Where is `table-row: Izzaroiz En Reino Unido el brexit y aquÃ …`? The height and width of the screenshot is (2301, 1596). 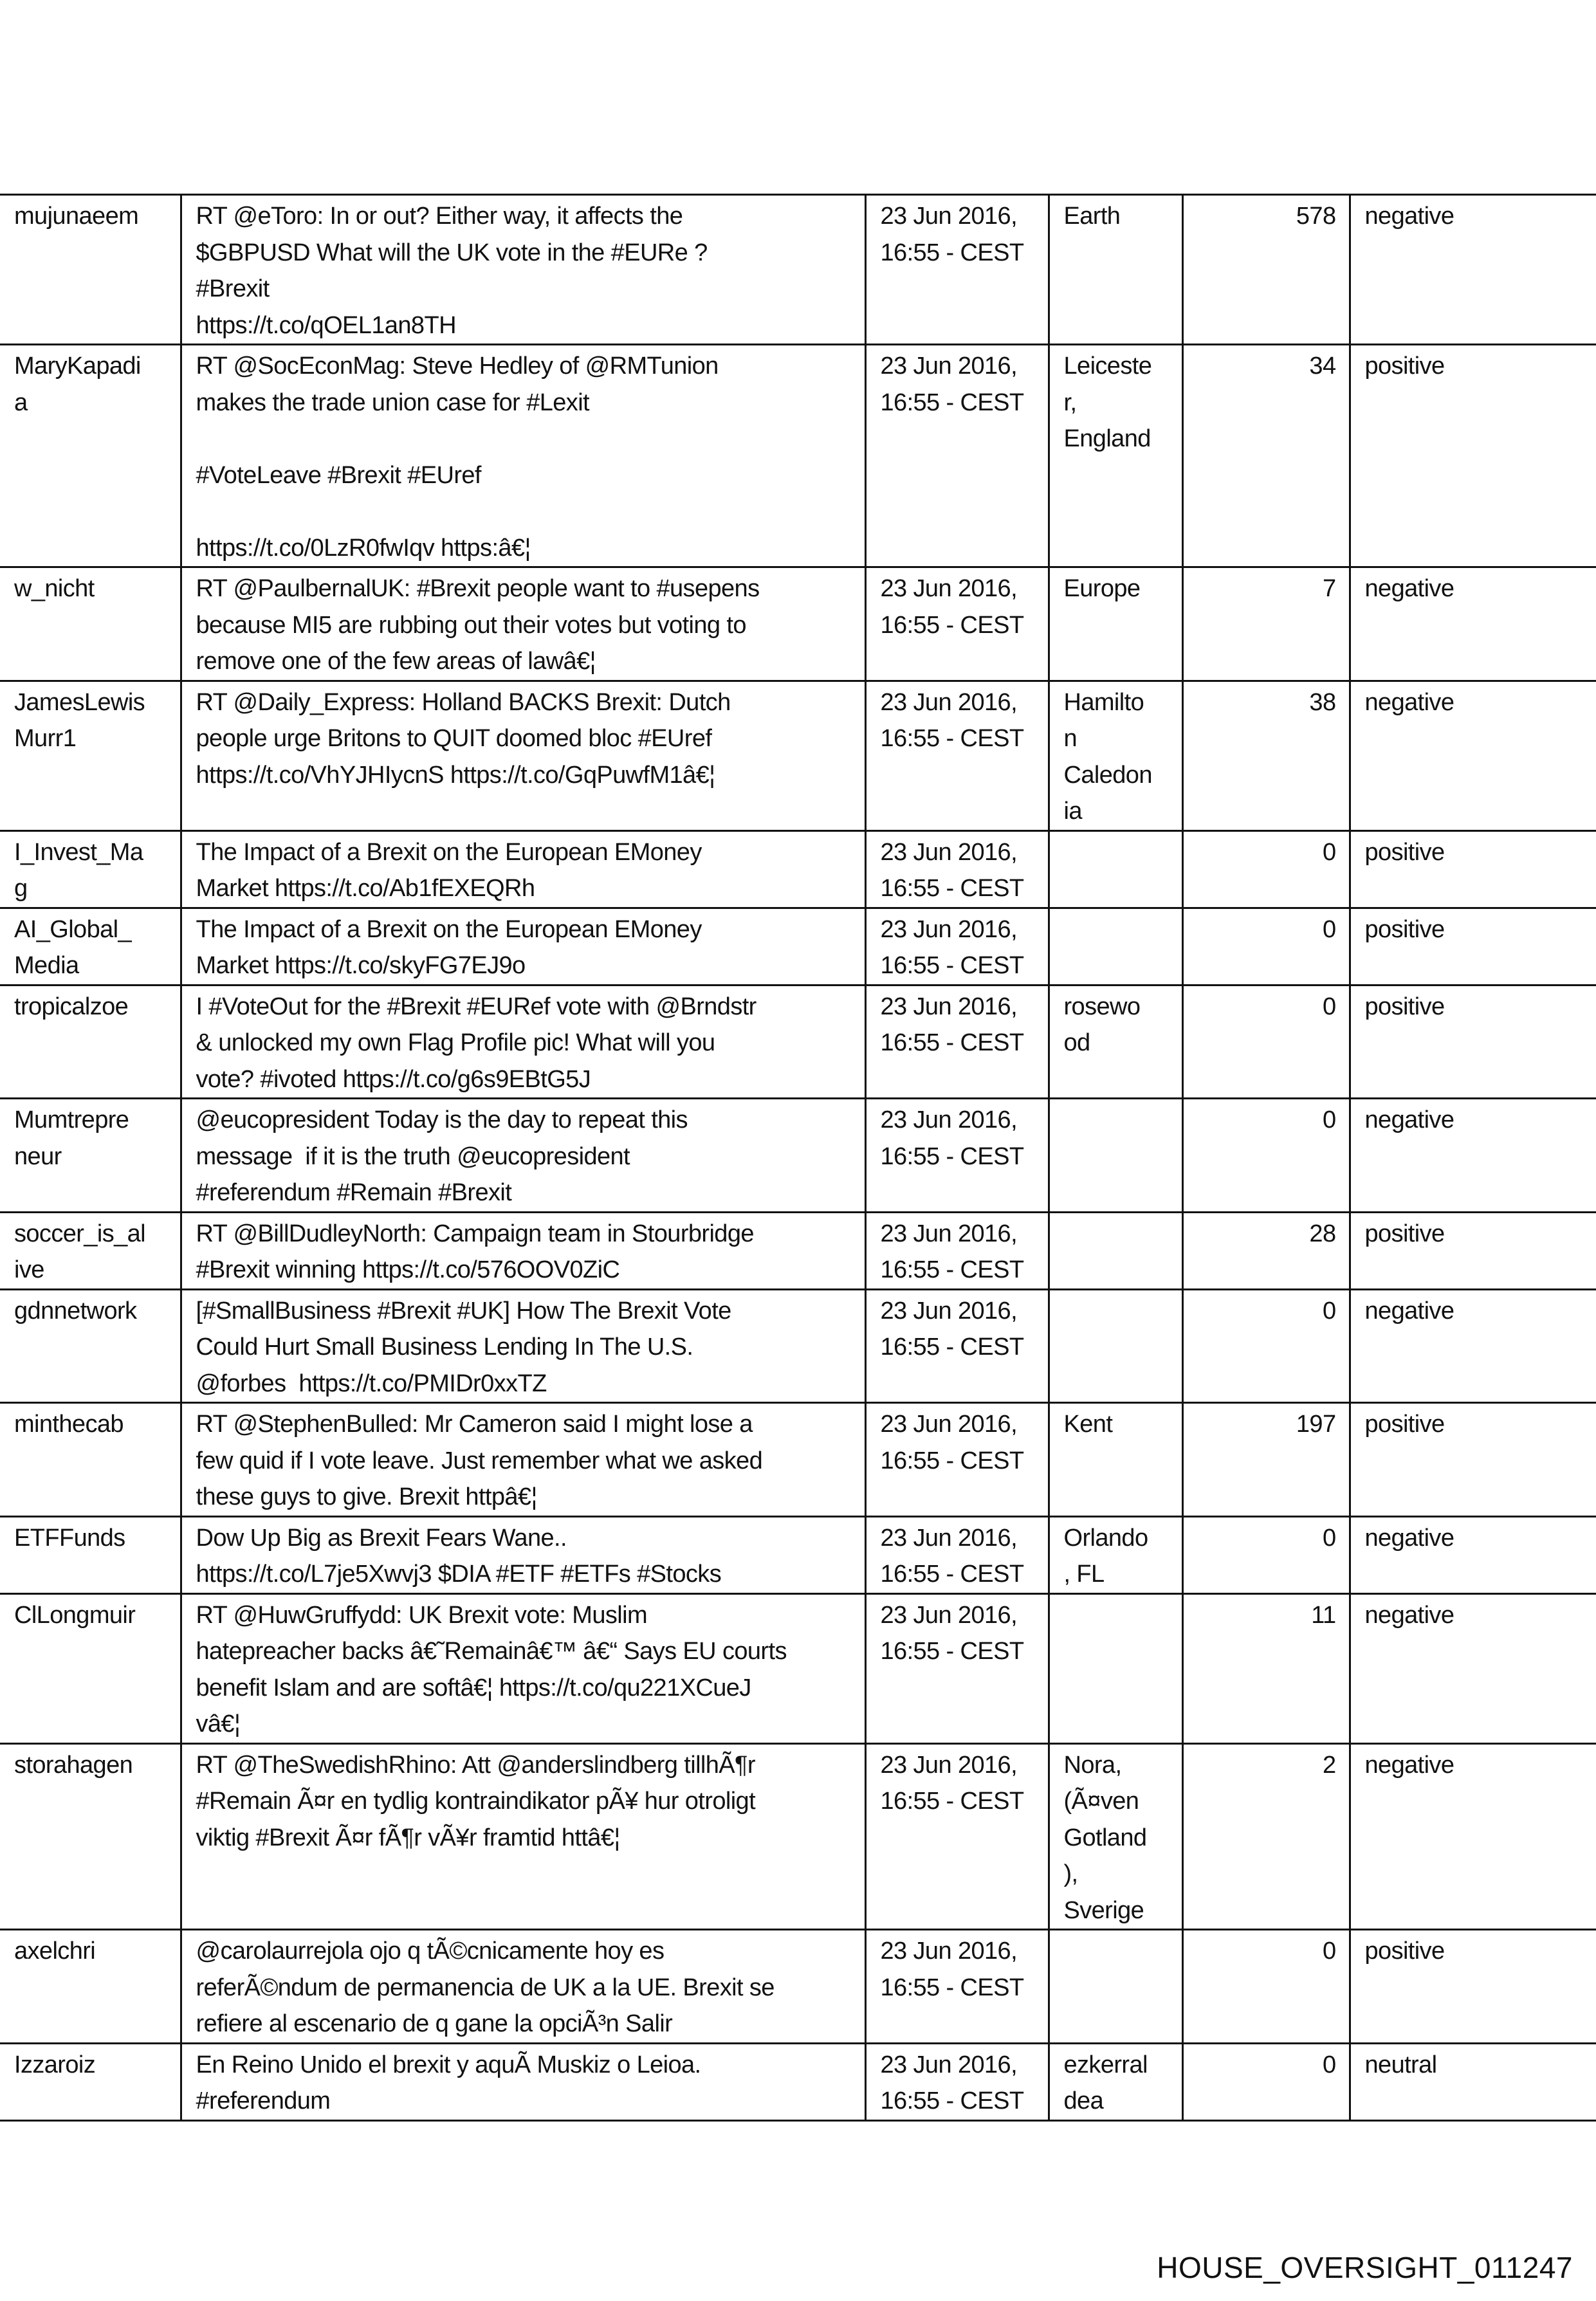 table-row: Izzaroiz En Reino Unido el brexit y aquÃ … is located at coordinates (798, 2082).